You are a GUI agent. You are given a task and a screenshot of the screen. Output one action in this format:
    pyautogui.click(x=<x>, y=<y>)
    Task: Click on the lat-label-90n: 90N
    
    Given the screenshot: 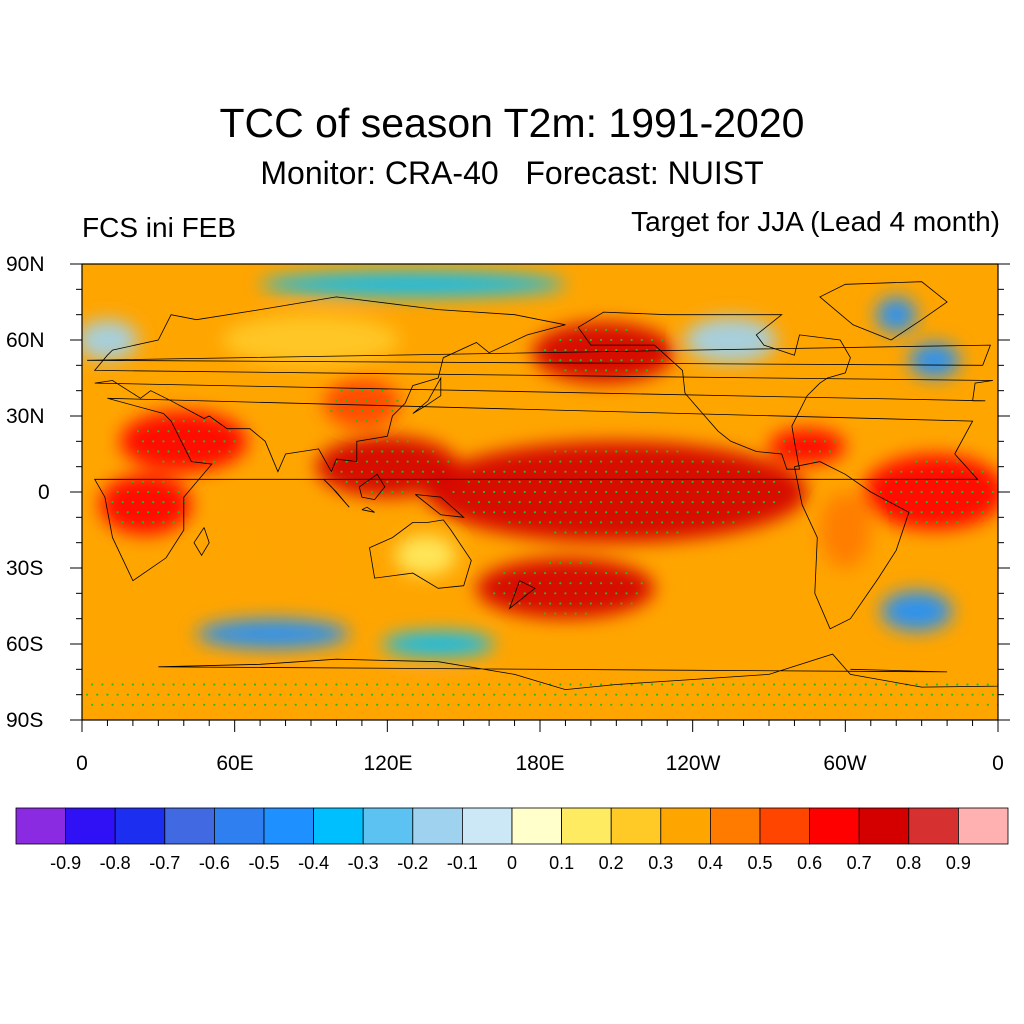 What is the action you would take?
    pyautogui.click(x=25, y=264)
    